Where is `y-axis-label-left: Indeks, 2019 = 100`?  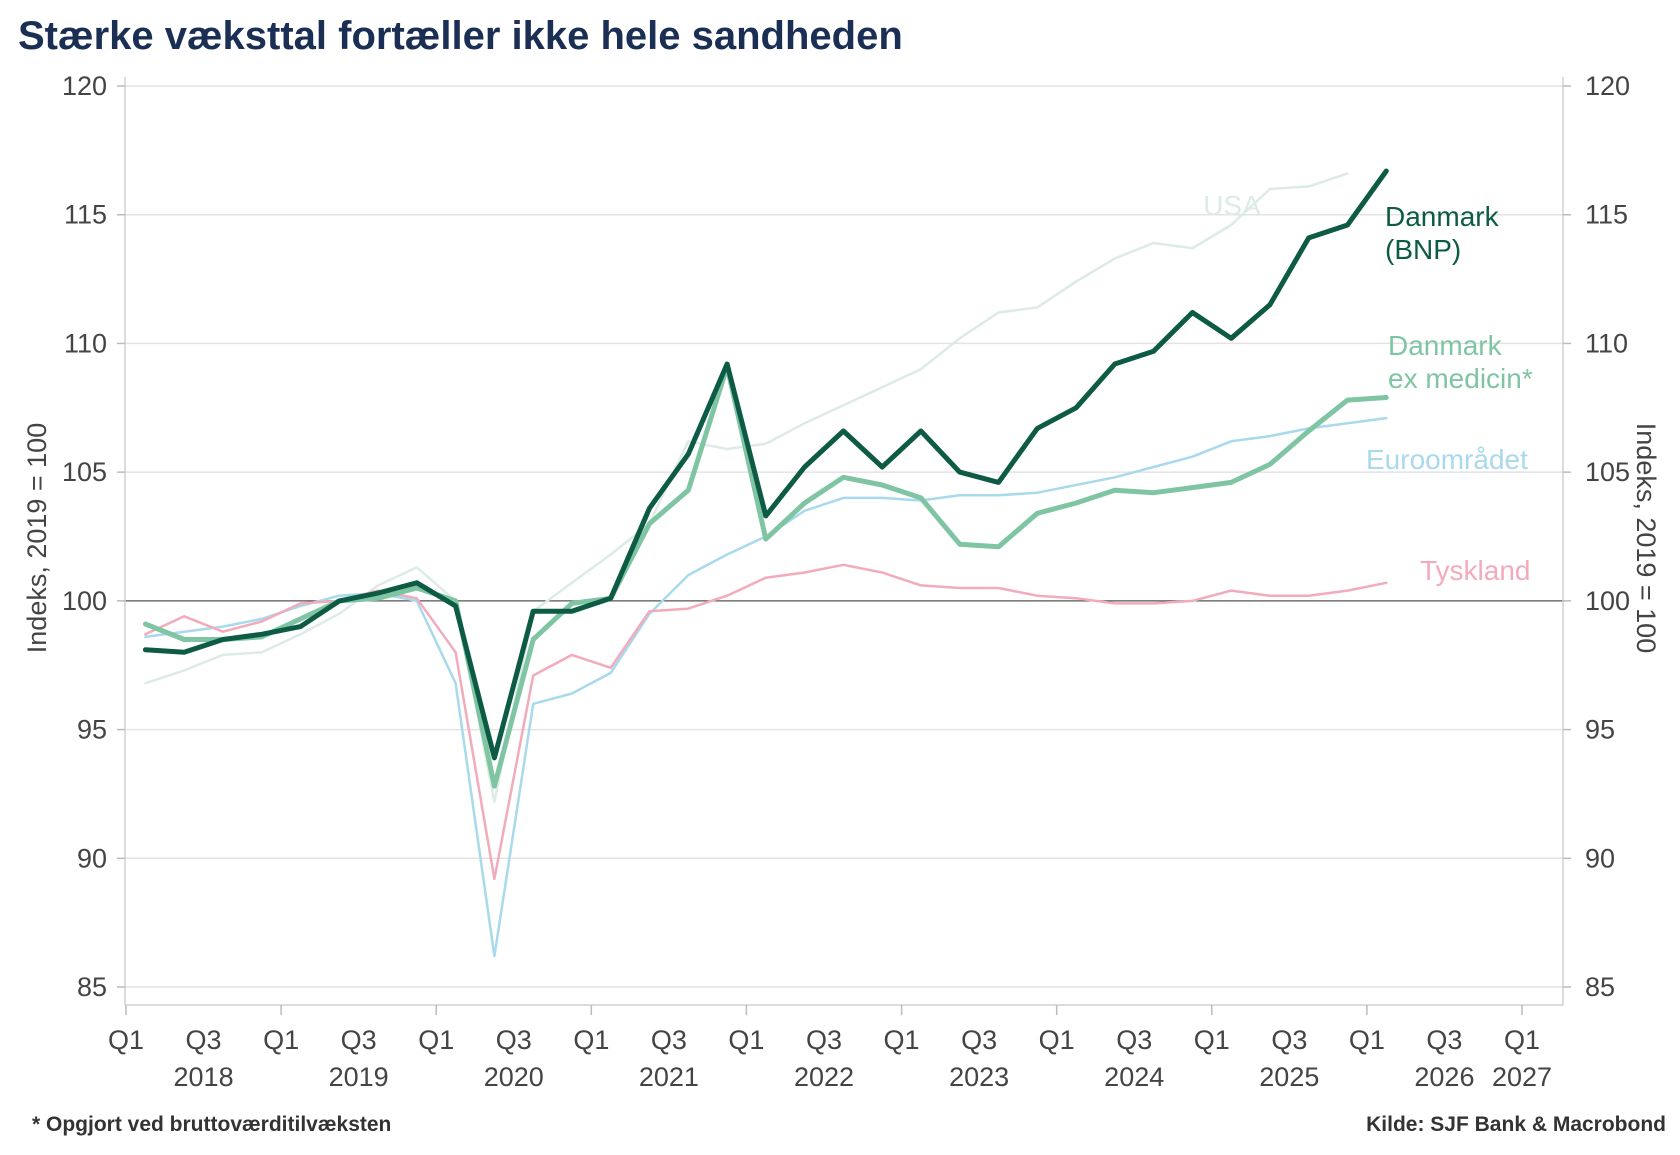 y-axis-label-left: Indeks, 2019 = 100 is located at coordinates (37, 538).